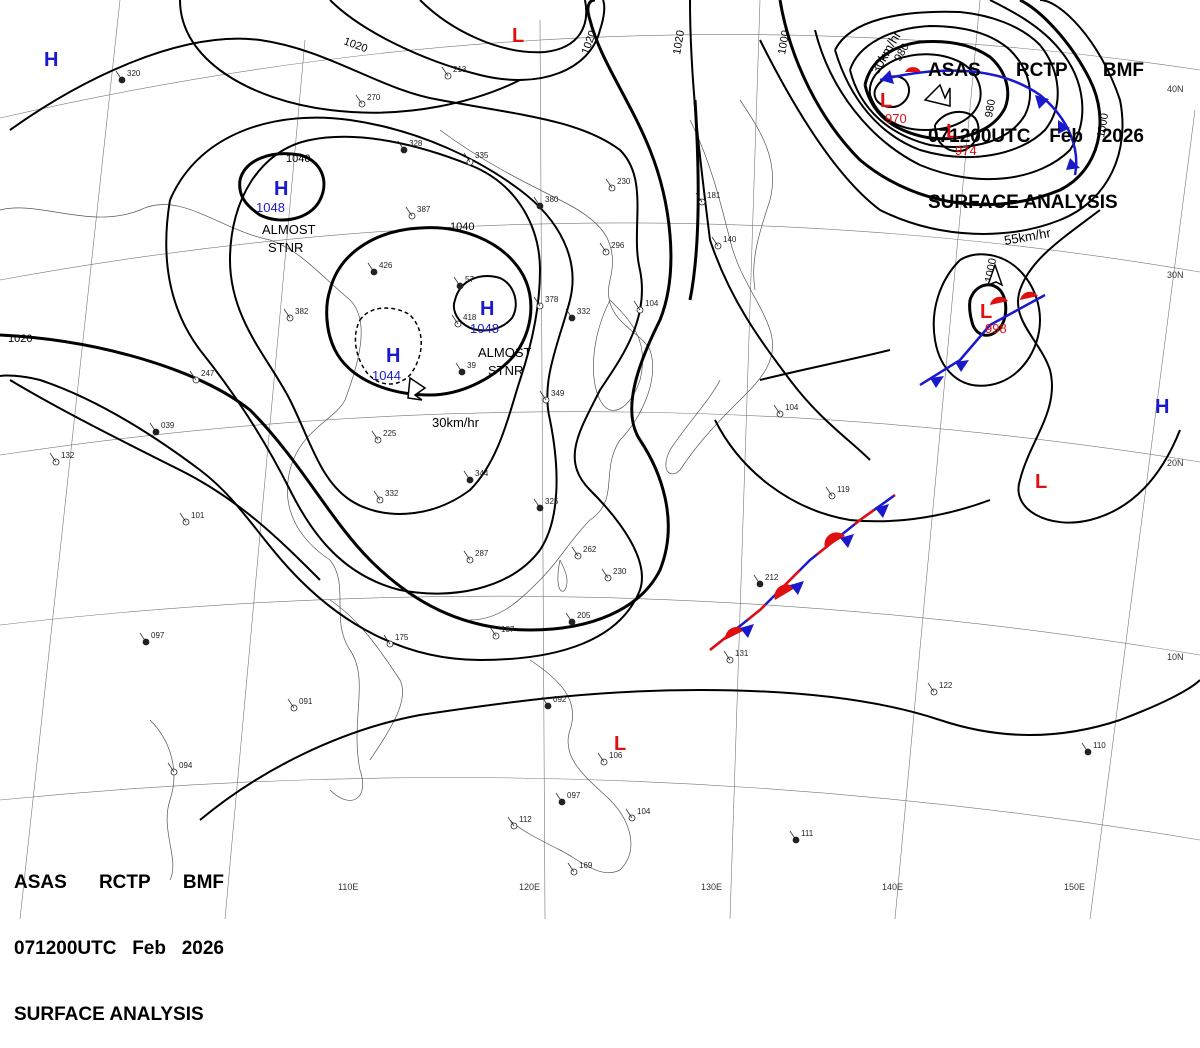  What do you see at coordinates (1099, 366) in the screenshot?
I see `isobar-1012-east` at bounding box center [1099, 366].